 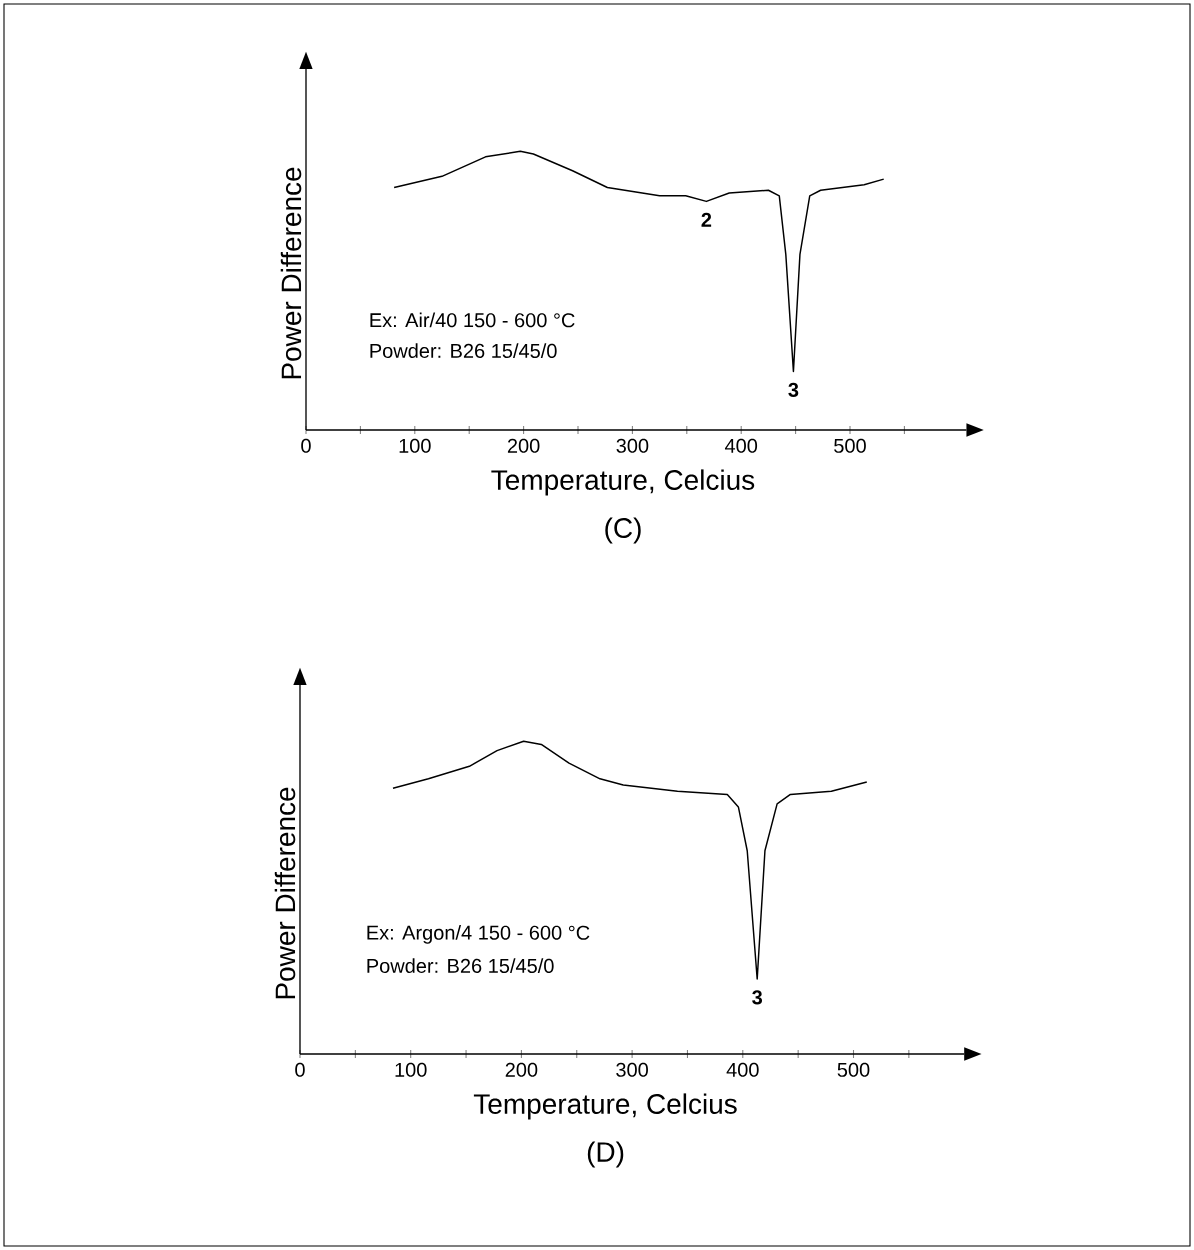 What do you see at coordinates (706, 219) in the screenshot?
I see `annotation: 2` at bounding box center [706, 219].